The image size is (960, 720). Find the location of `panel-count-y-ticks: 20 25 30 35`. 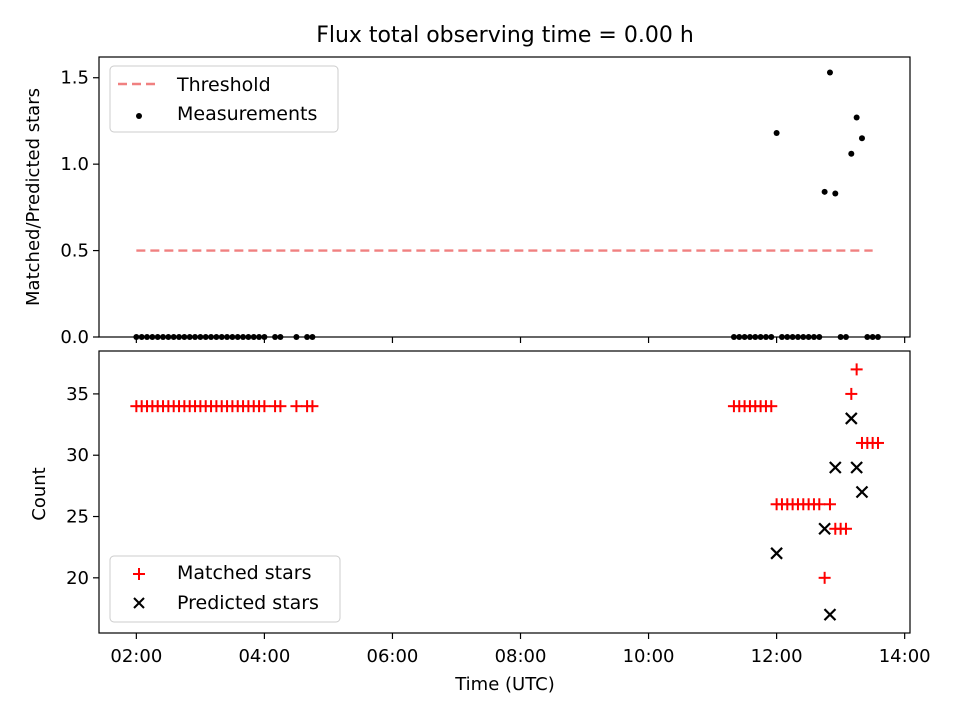

panel-count-y-ticks: 20 25 30 35 is located at coordinates (82, 486).